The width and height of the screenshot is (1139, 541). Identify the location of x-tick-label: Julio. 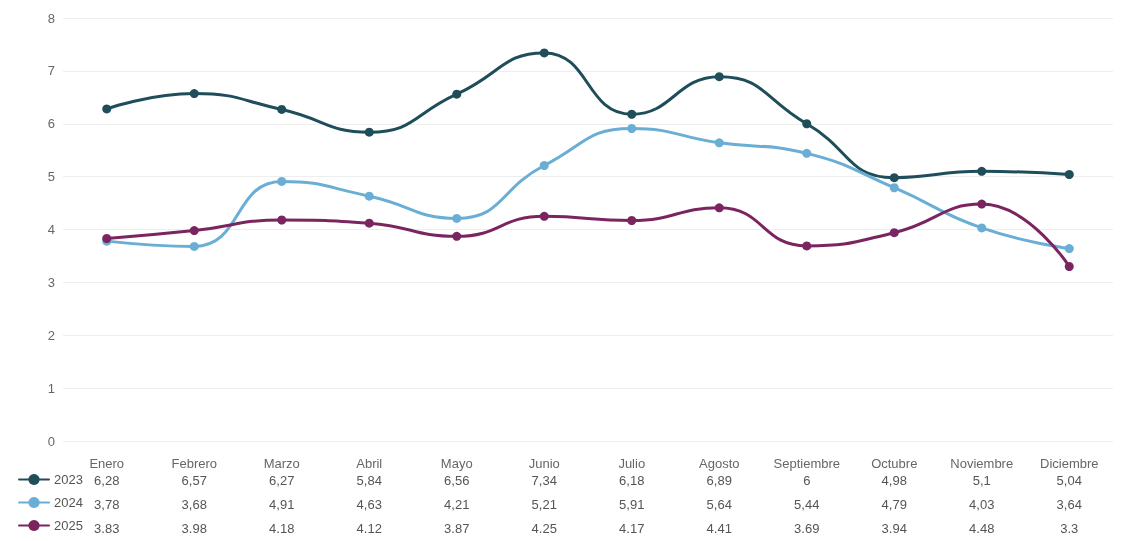
(632, 463).